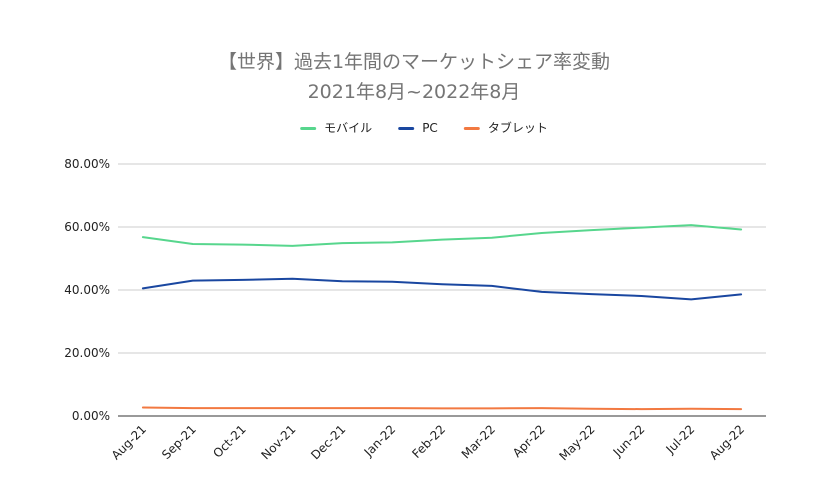  What do you see at coordinates (430, 128) in the screenshot?
I see `legend-label: PC` at bounding box center [430, 128].